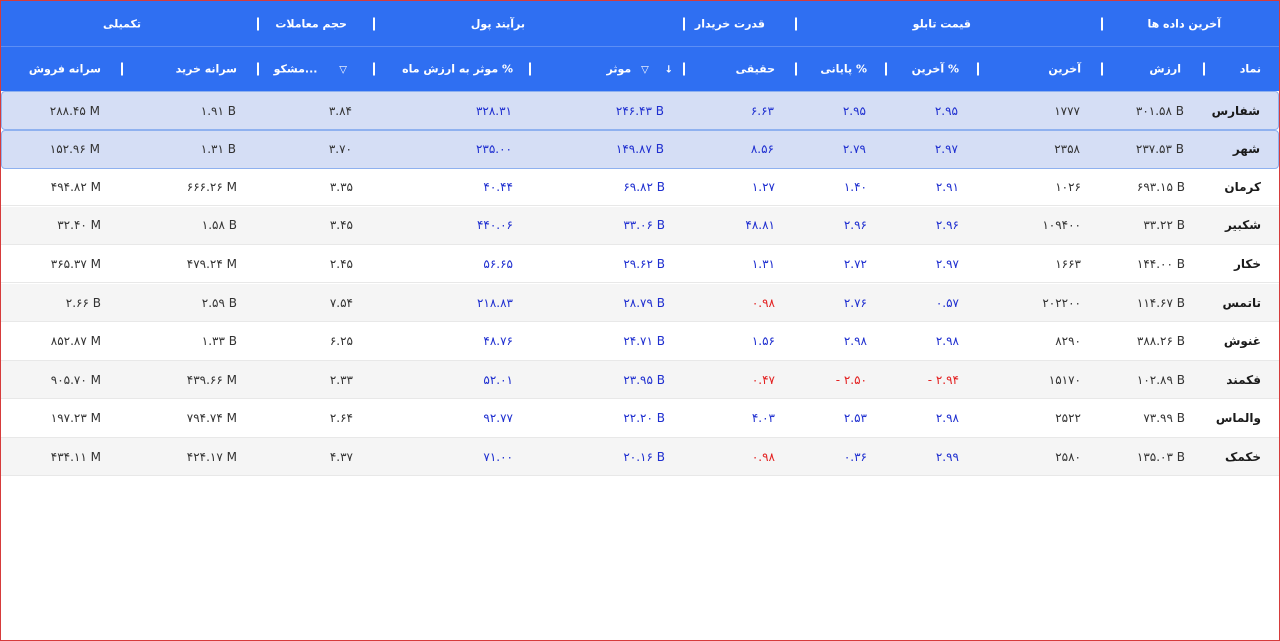 Image resolution: width=1280 pixels, height=641 pixels. Describe the element at coordinates (1184, 23) in the screenshot. I see `group-latest-data: آخرین داده ها` at that location.